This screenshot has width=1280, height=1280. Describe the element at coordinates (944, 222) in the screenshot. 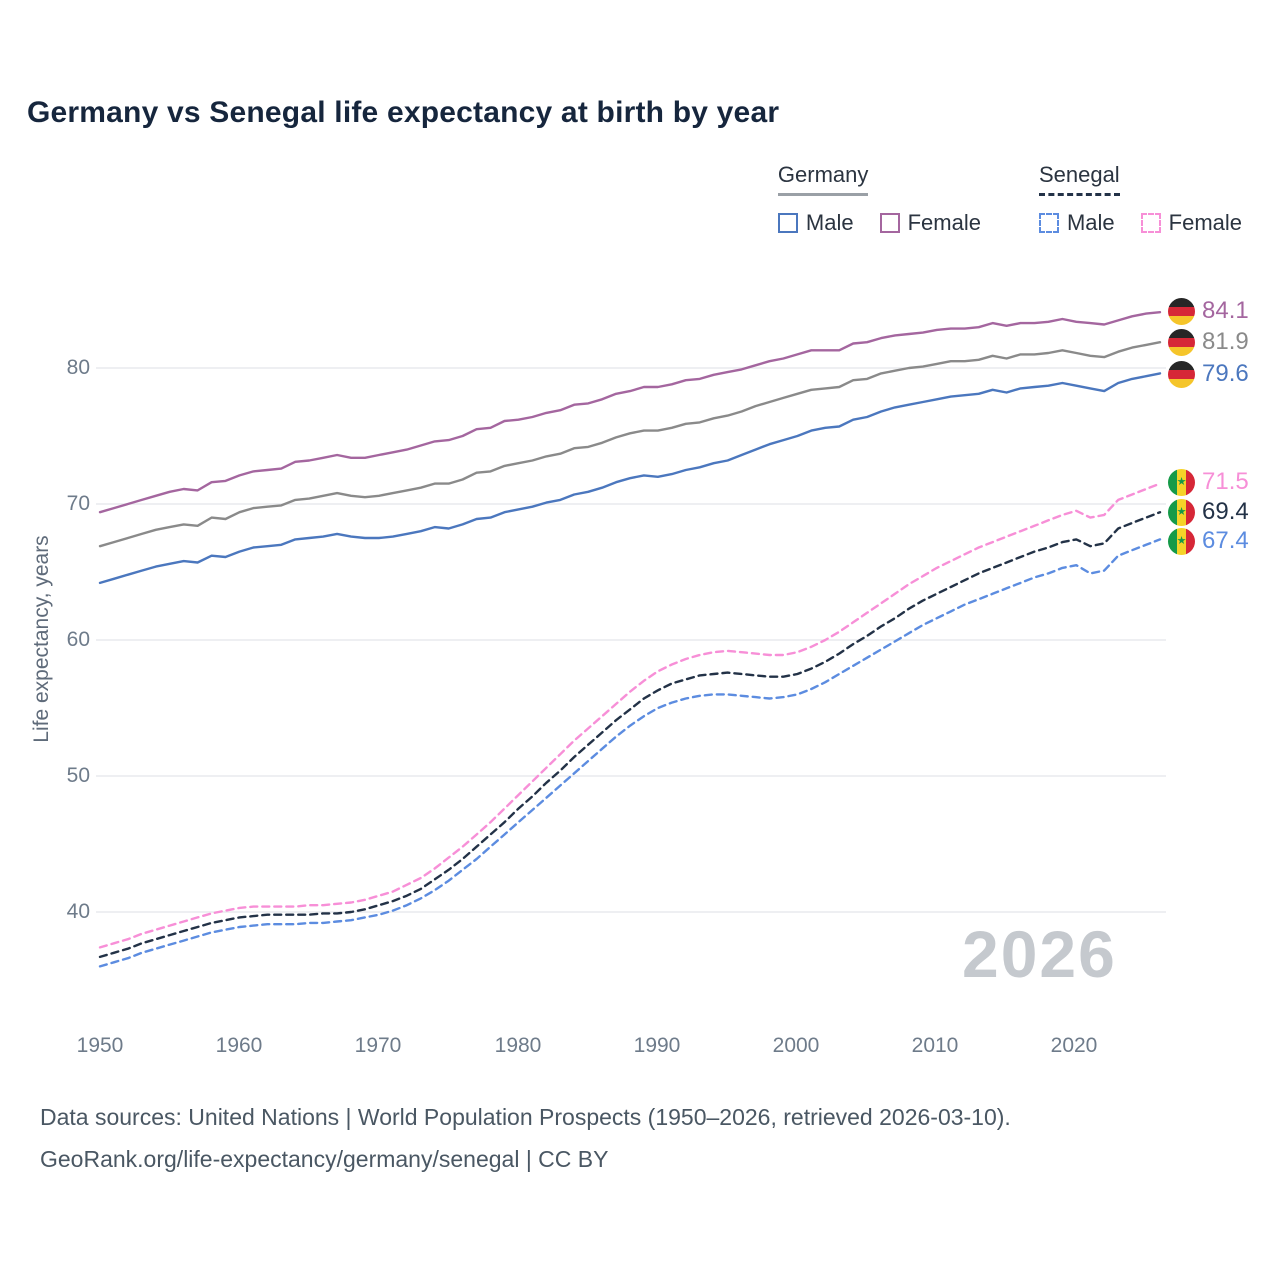

I see `legend-germany-female-label: Female` at that location.